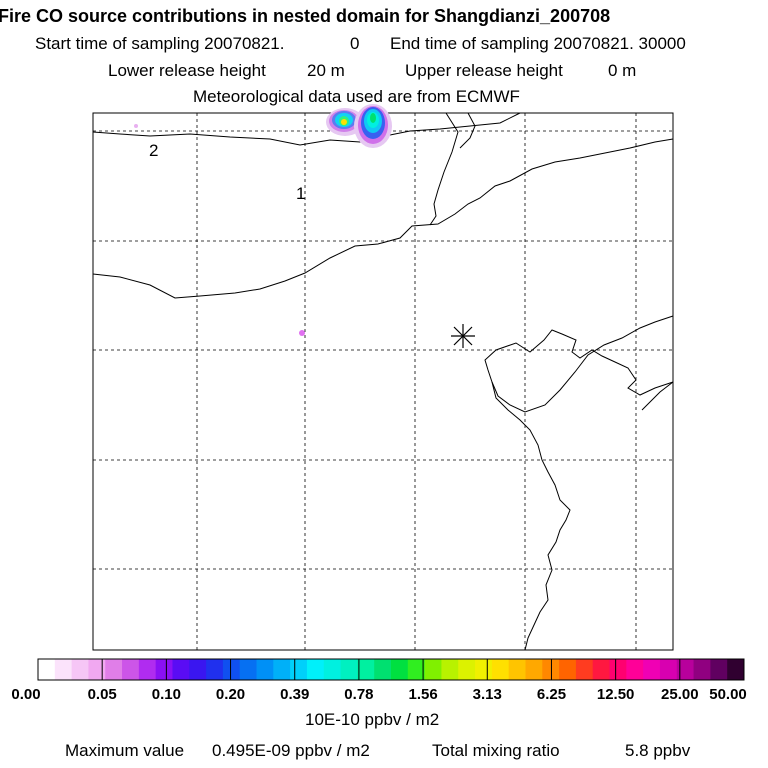 The width and height of the screenshot is (768, 768). I want to click on lower-release-value: 20 m, so click(326, 70).